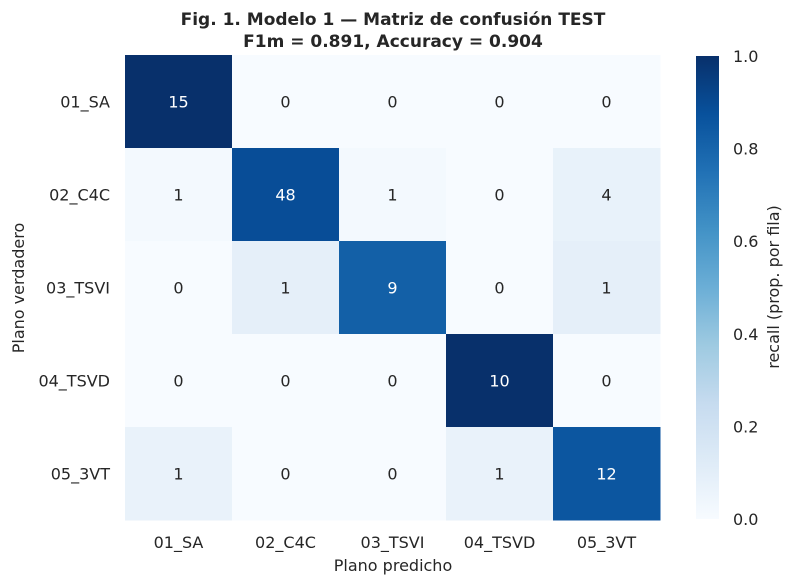 The image size is (794, 587). Describe the element at coordinates (18, 288) in the screenshot. I see `y-axis-label: Plano verdadero` at that location.